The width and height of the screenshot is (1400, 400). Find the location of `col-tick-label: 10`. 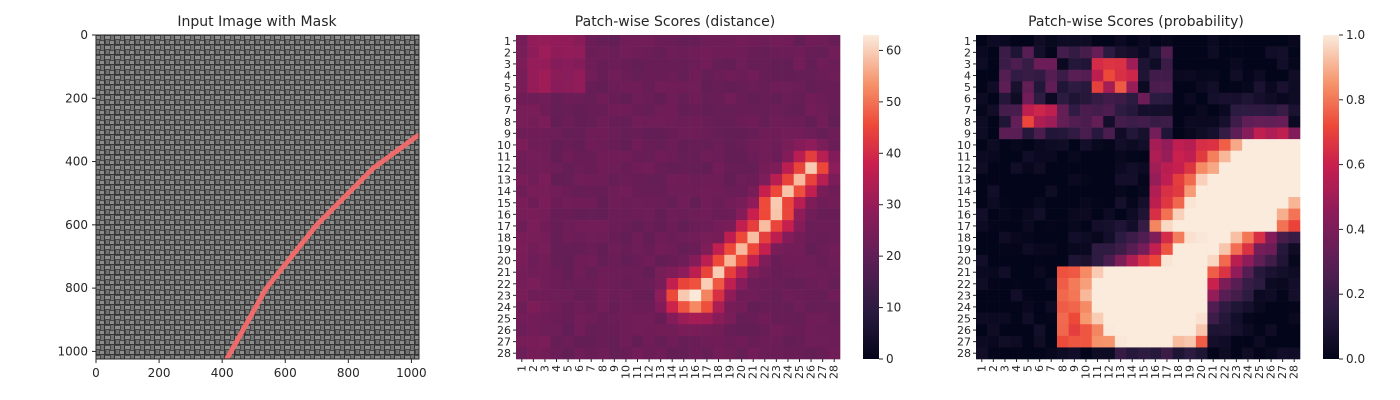

col-tick-label: 10 is located at coordinates (1085, 372).